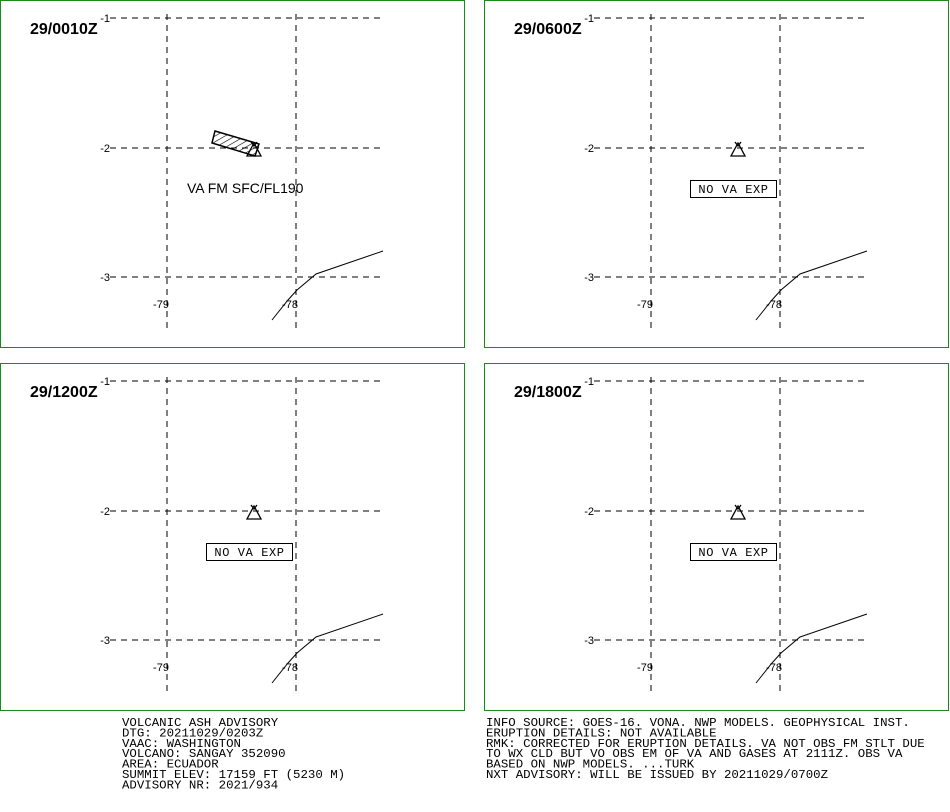  I want to click on valid-time: 29/1200Z, so click(64, 392).